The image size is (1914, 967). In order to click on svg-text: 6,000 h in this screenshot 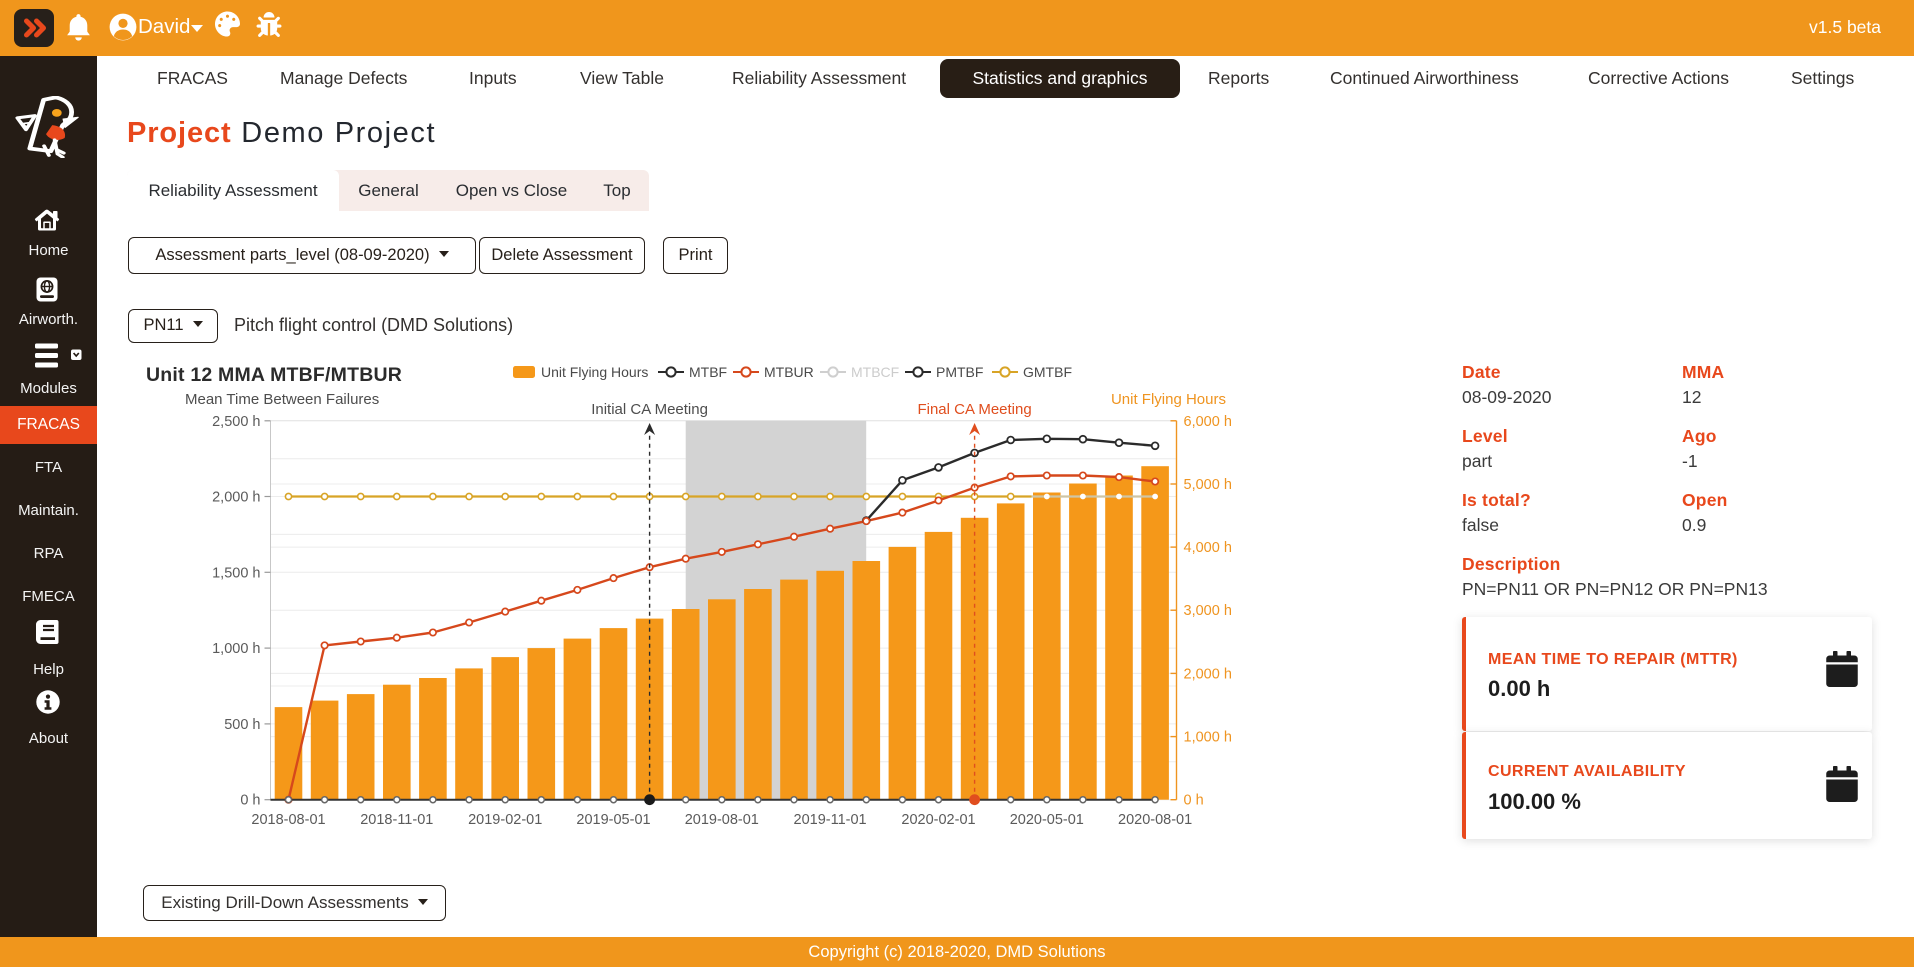, I will do `click(1208, 422)`.